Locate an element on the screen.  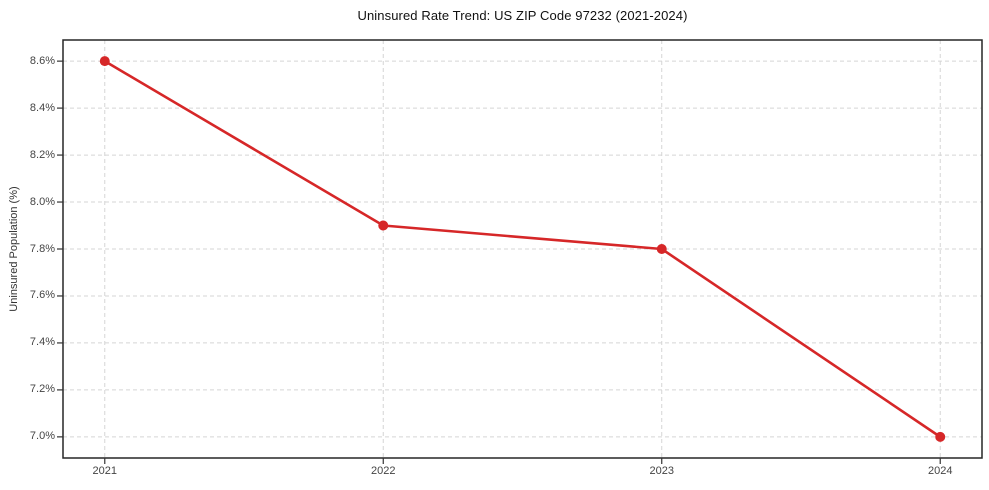
x-tick-label: 2022 is located at coordinates (383, 471).